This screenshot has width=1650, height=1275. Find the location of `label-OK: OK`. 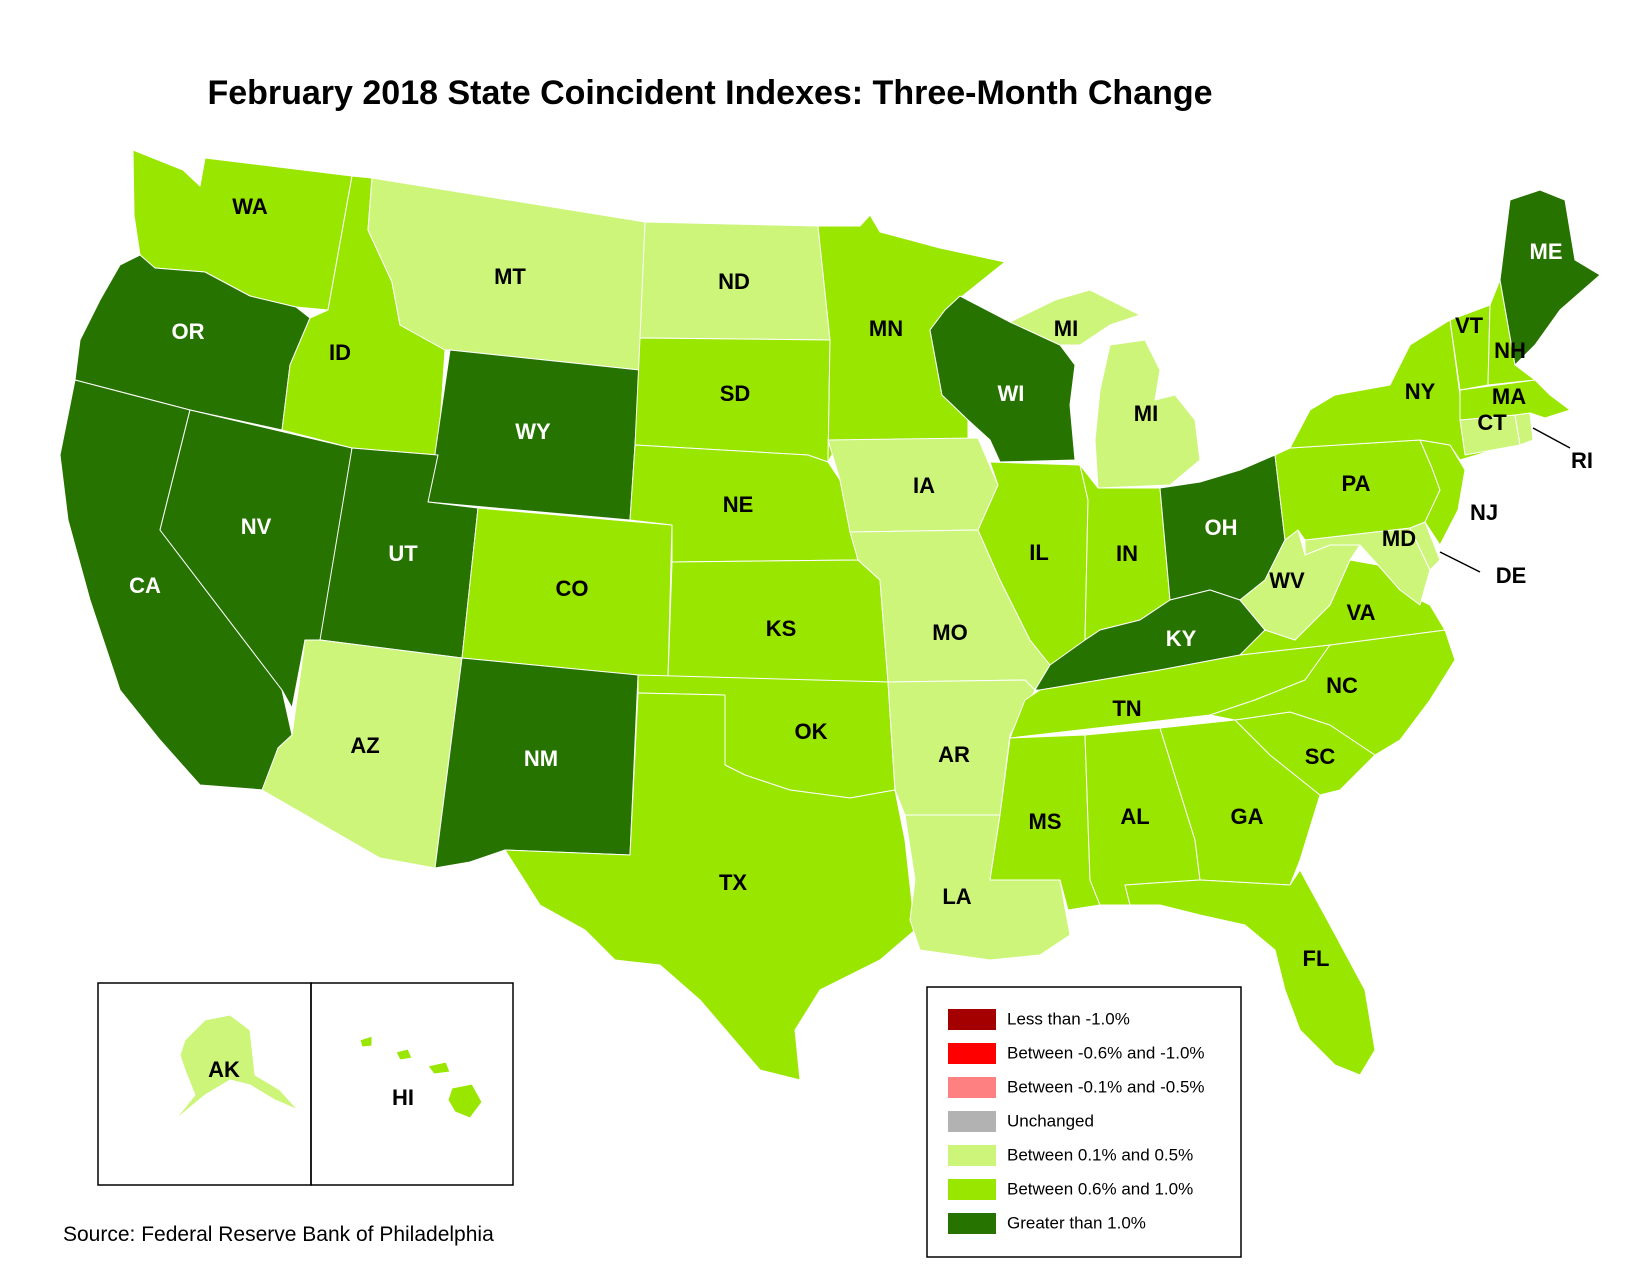

label-OK: OK is located at coordinates (811, 731).